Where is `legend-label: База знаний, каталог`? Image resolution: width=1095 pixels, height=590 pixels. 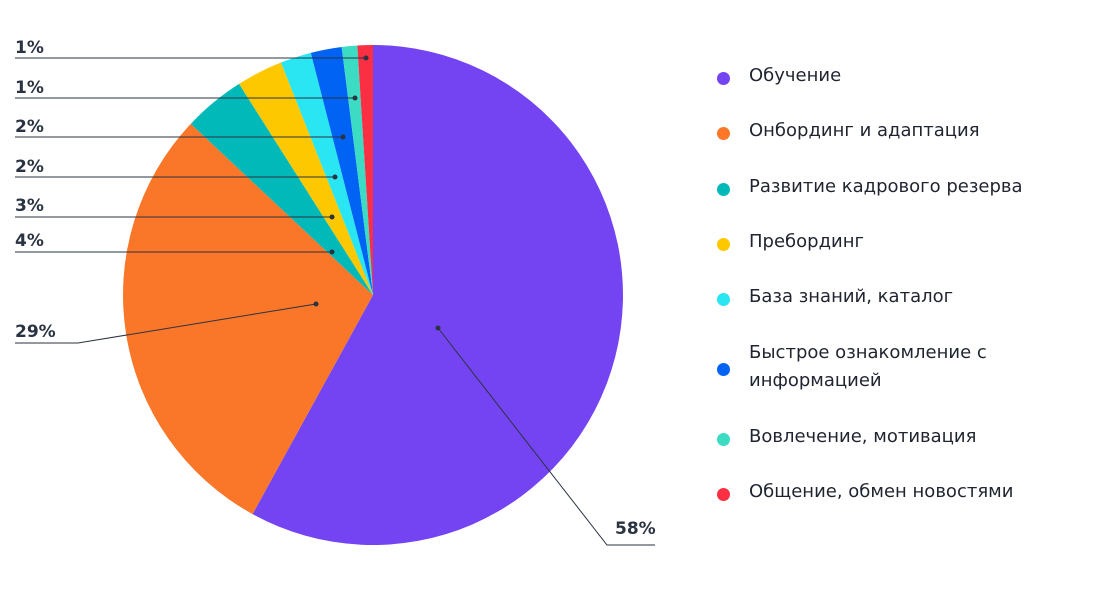 legend-label: База знаний, каталог is located at coordinates (851, 296).